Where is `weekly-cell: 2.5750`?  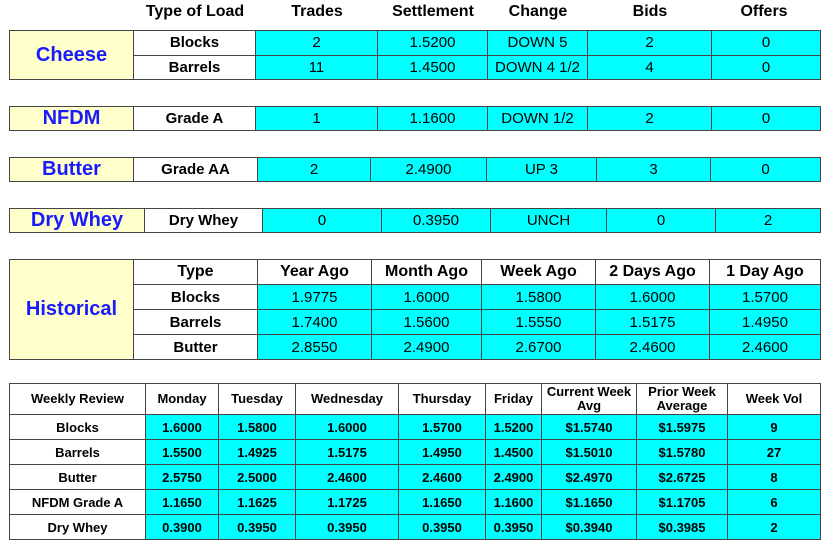
weekly-cell: 2.5750 is located at coordinates (182, 477).